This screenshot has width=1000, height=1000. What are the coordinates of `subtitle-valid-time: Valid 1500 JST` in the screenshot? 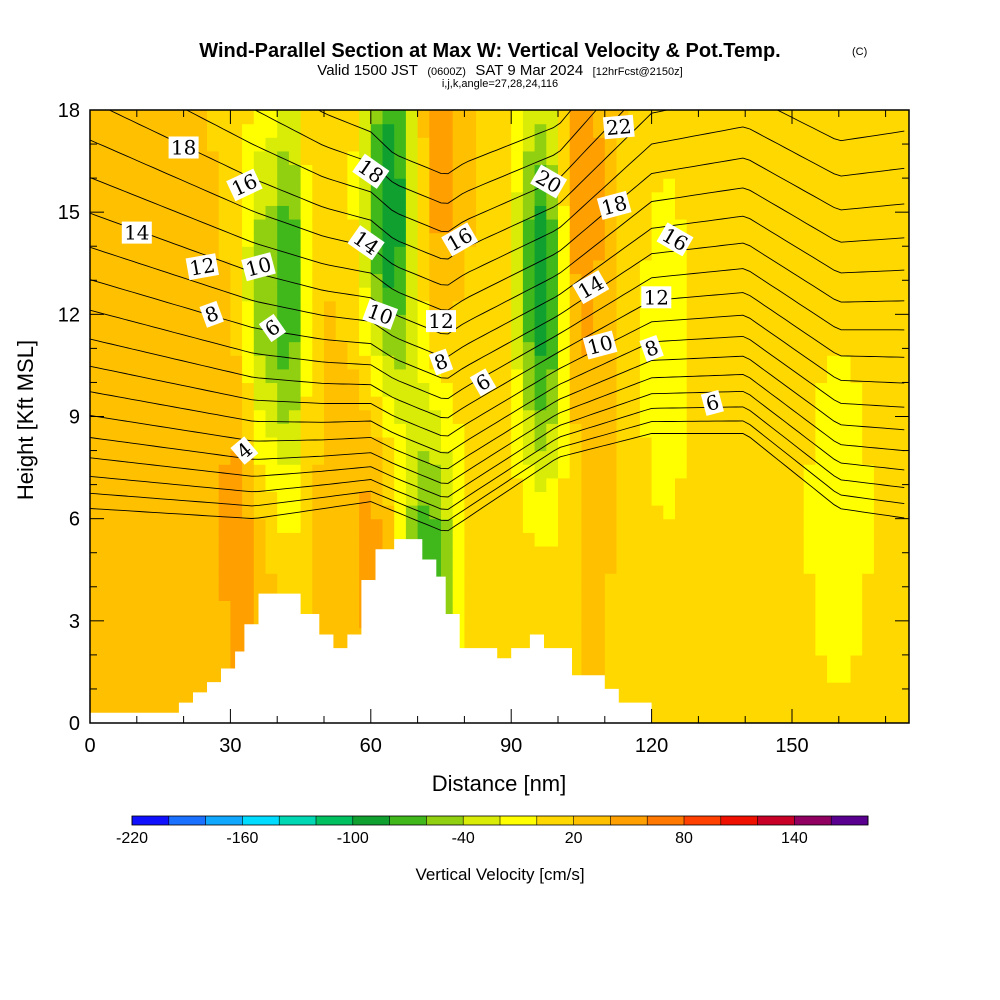 It's located at (367, 70).